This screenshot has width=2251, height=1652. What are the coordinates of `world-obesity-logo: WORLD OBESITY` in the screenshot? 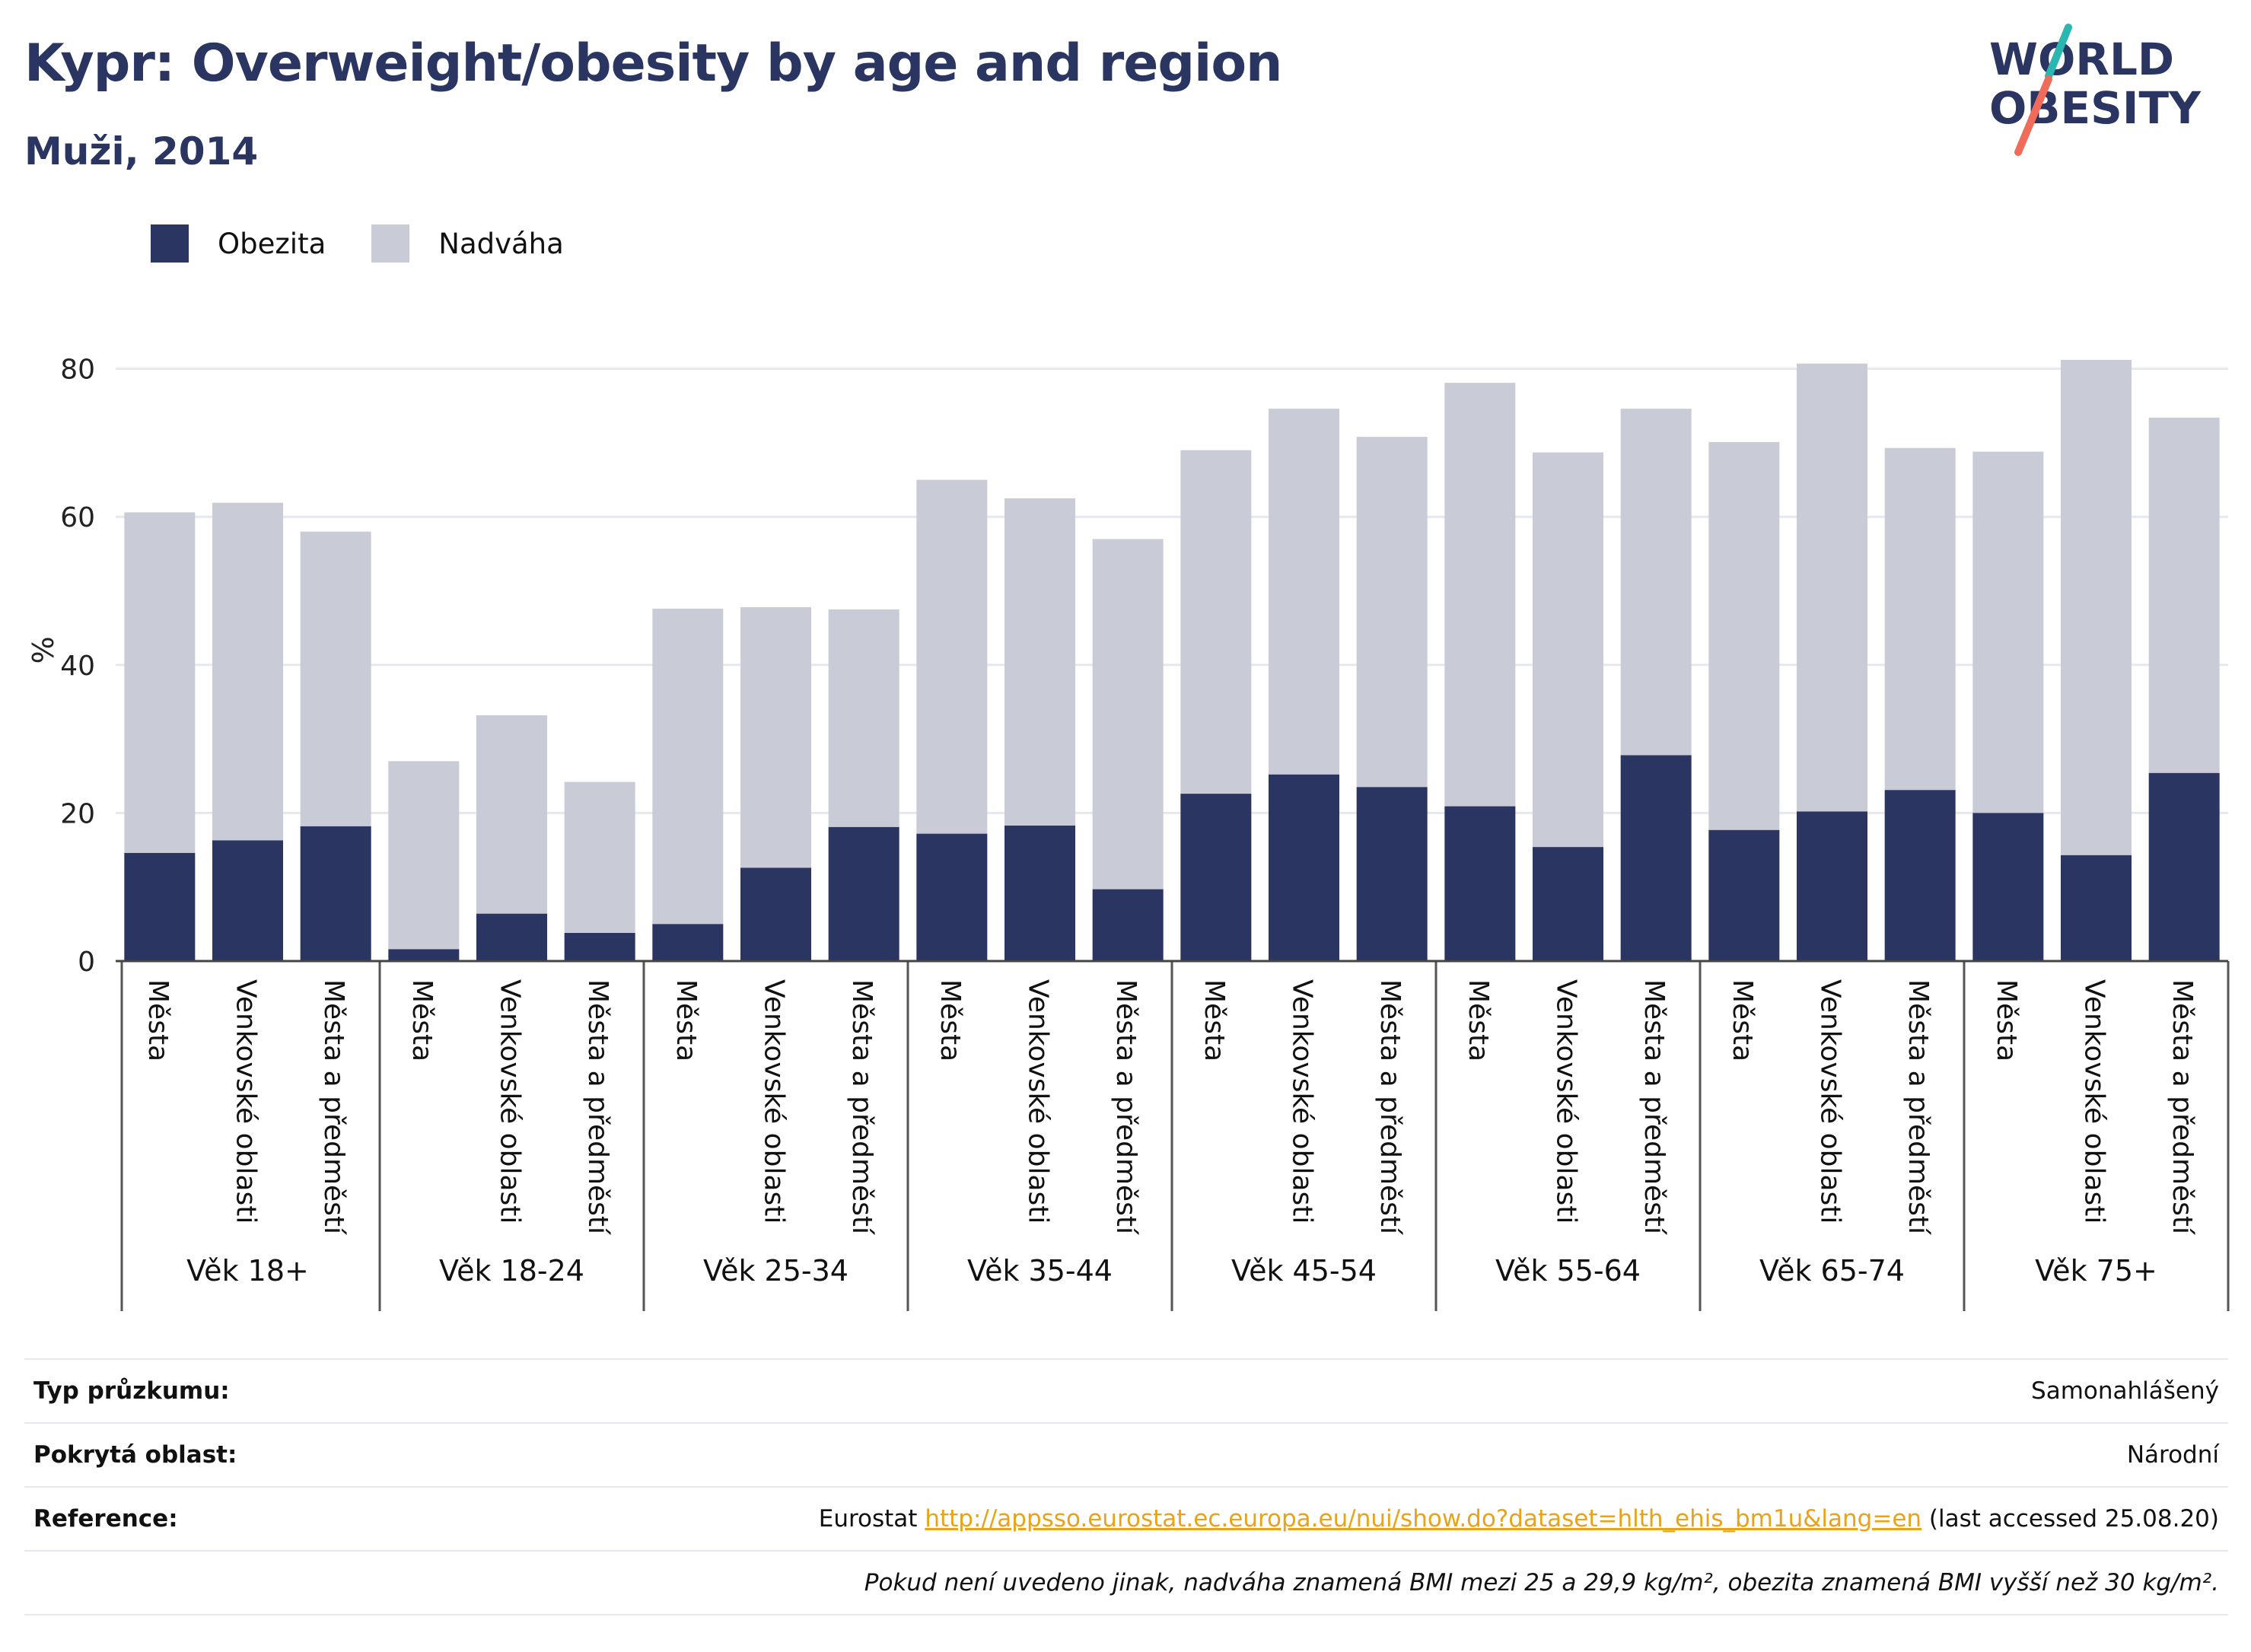 It's located at (2095, 90).